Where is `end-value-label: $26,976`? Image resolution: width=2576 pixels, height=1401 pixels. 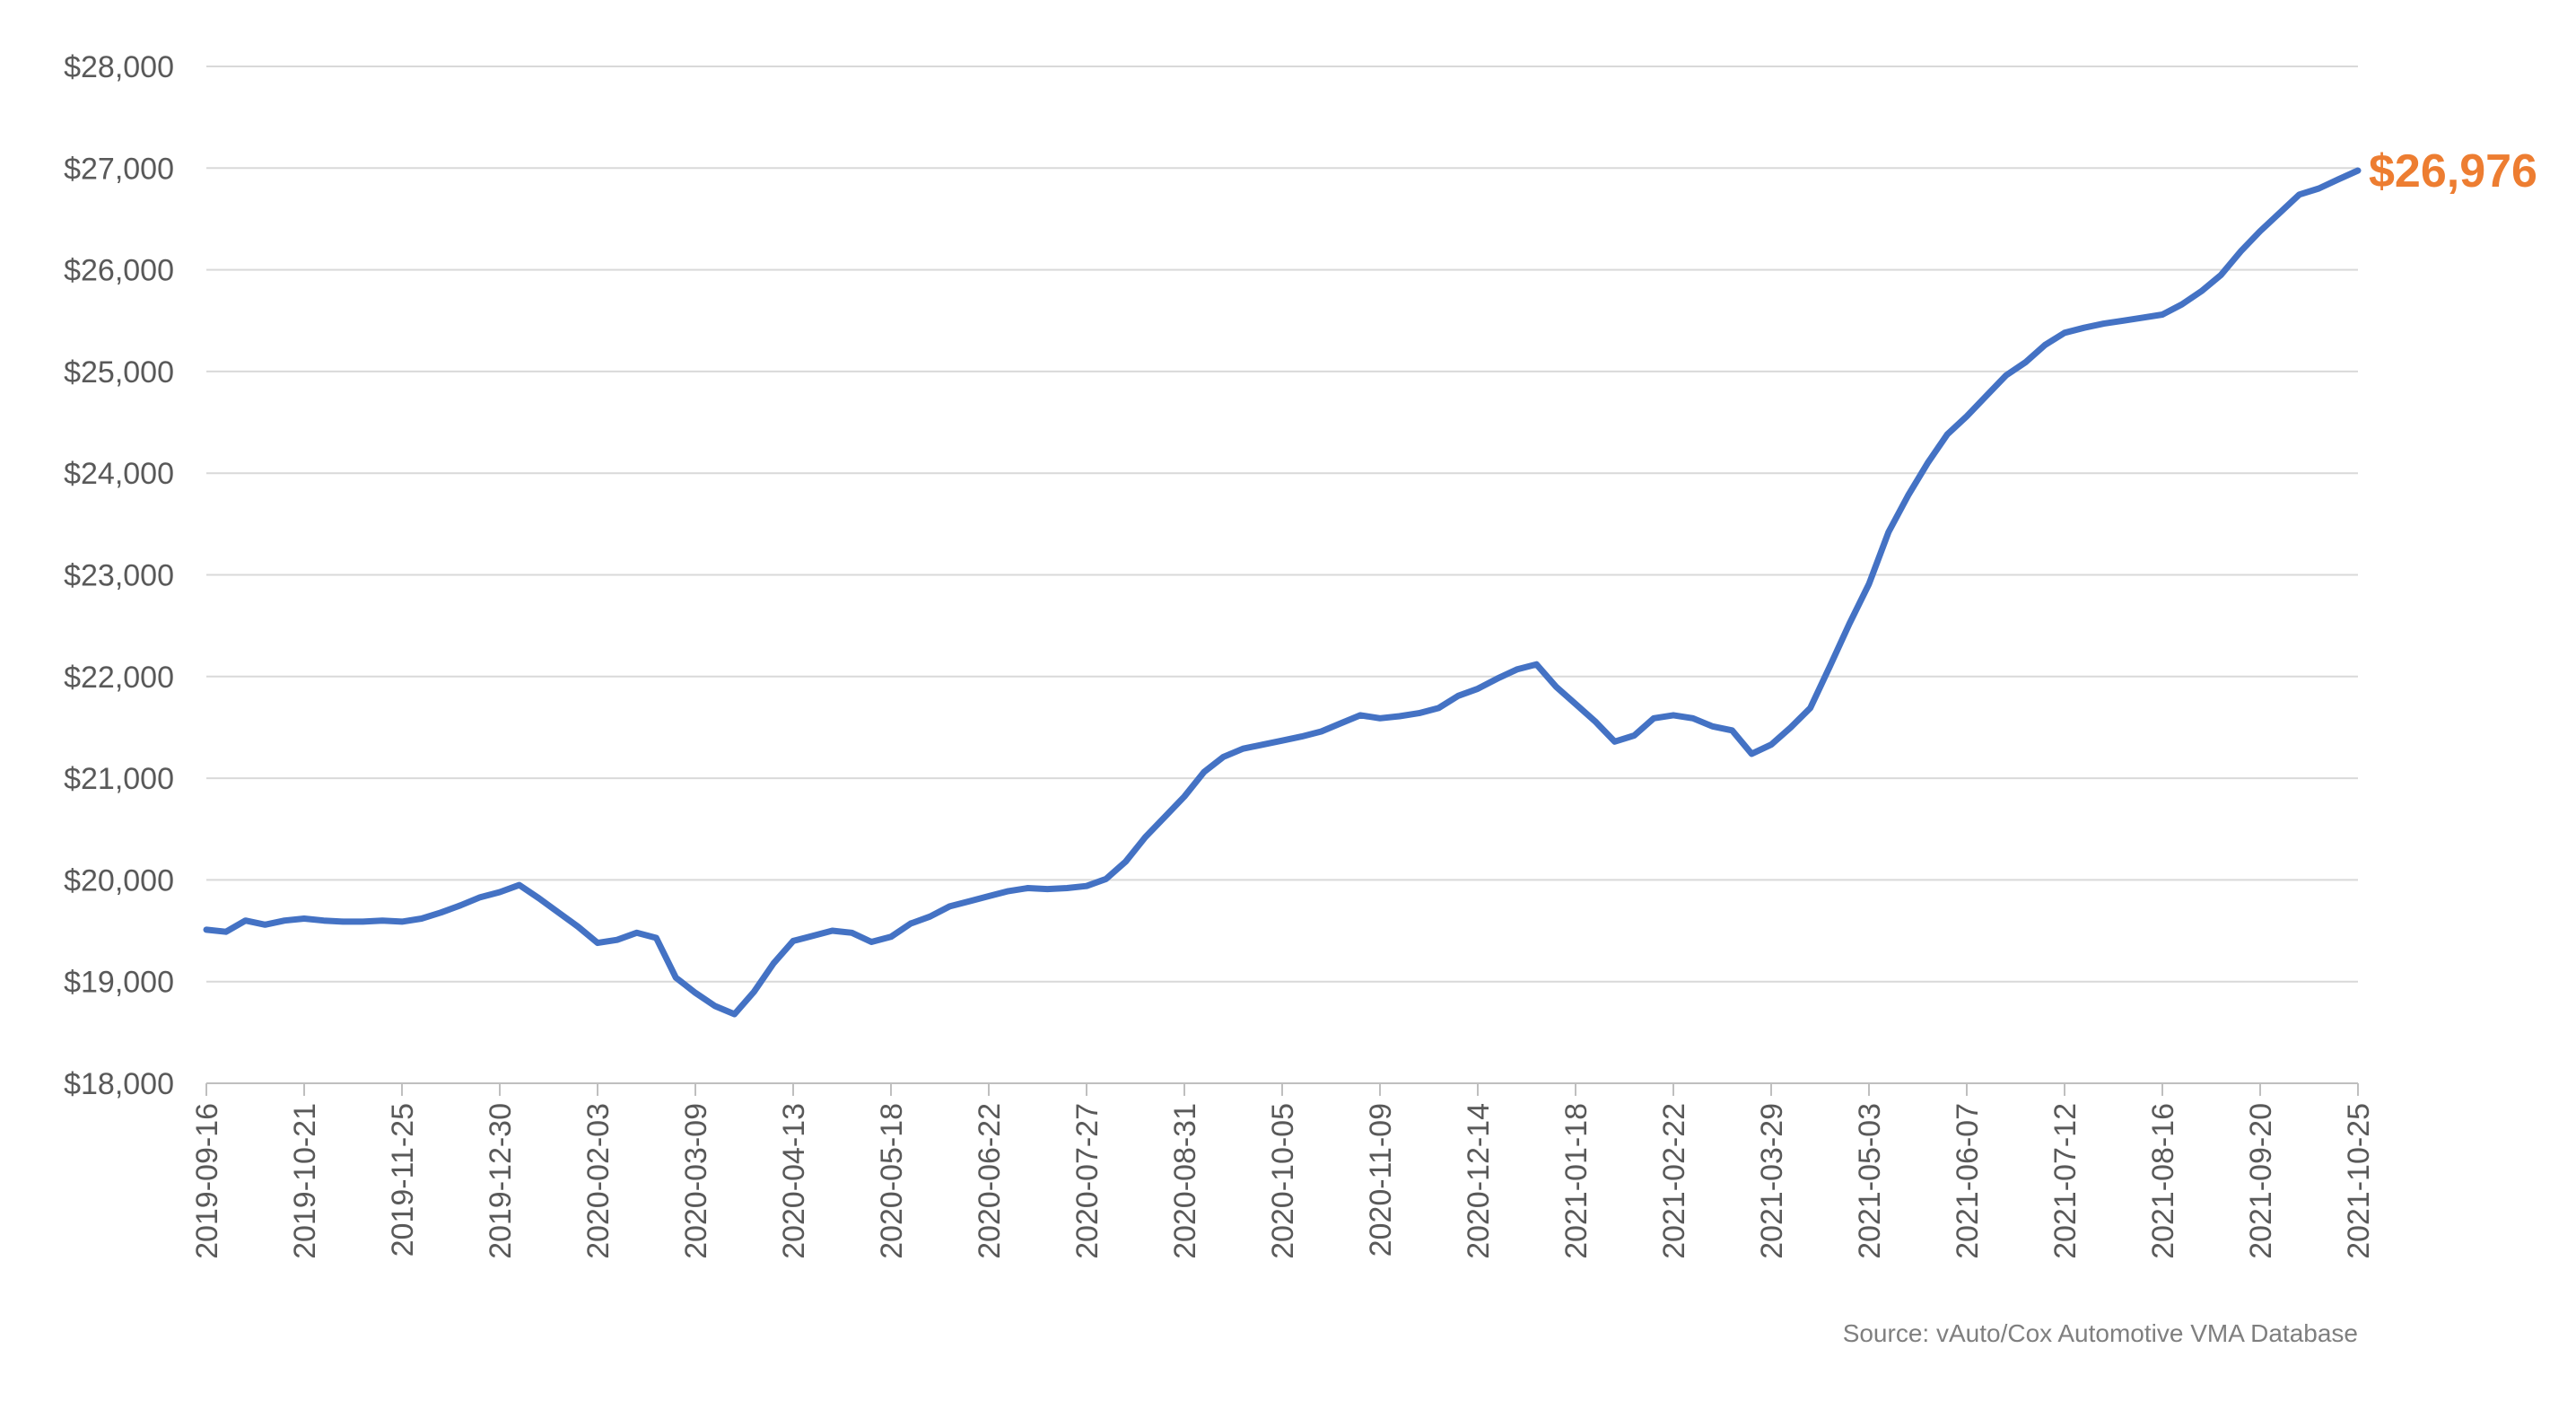
end-value-label: $26,976 is located at coordinates (2453, 171).